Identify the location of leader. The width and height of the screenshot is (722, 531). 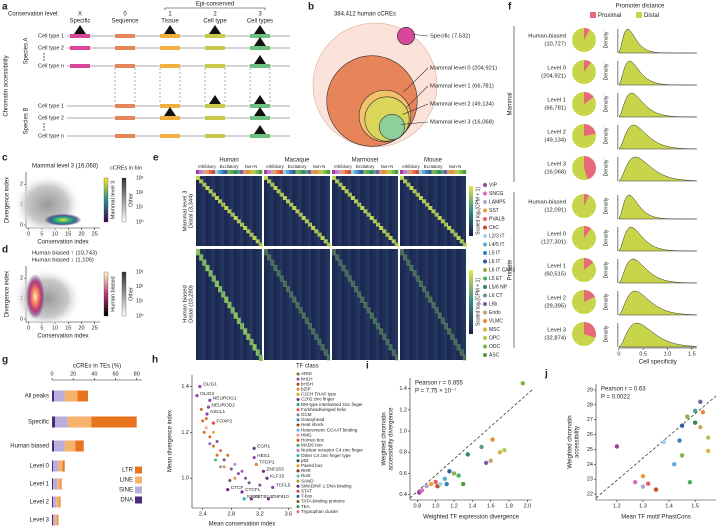
(416, 80).